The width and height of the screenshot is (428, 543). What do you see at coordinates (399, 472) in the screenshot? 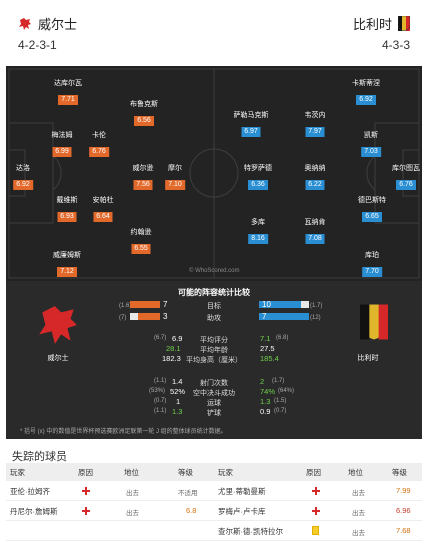
I see `col-rating-away: 等级` at bounding box center [399, 472].